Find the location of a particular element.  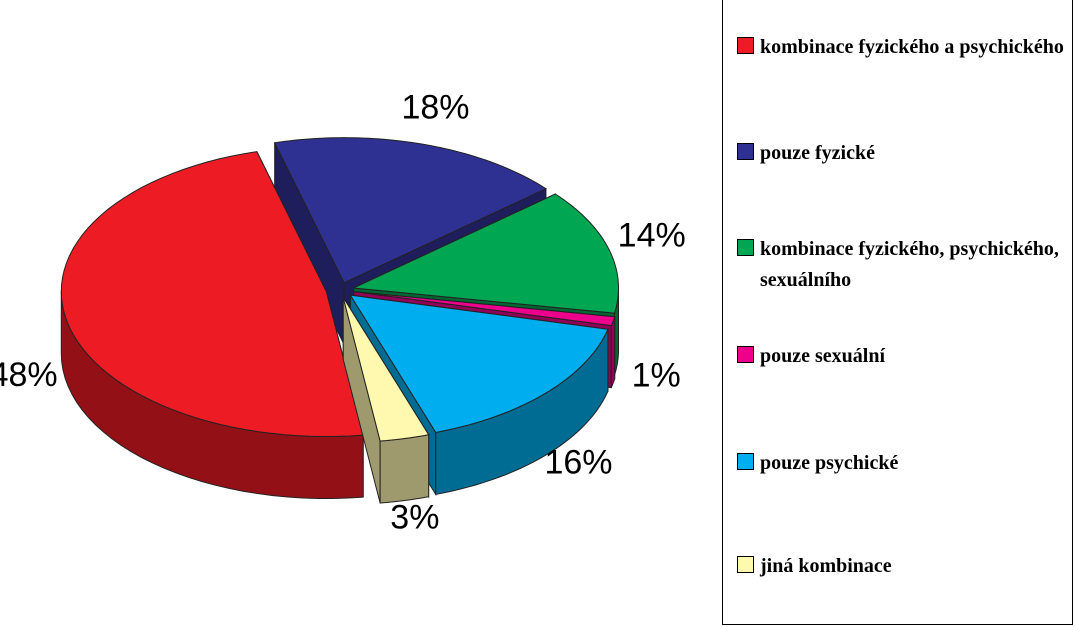

data-label: 1% is located at coordinates (656, 375).